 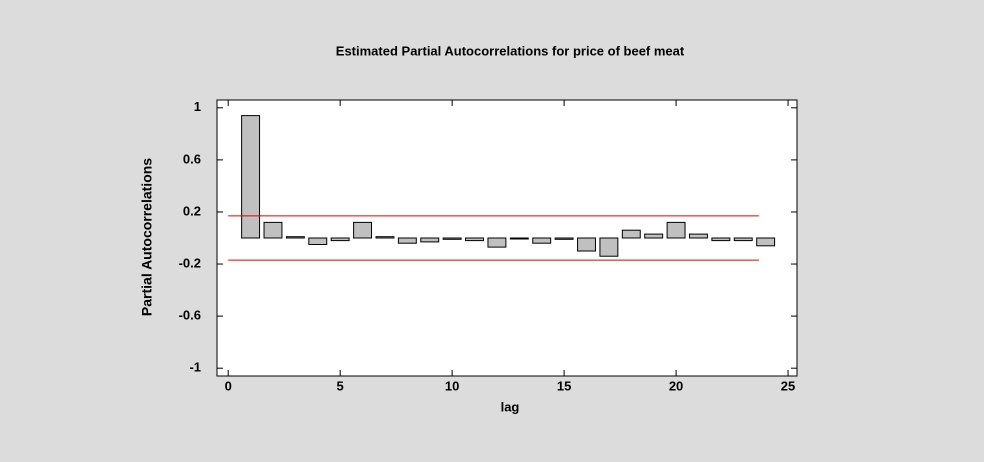 What do you see at coordinates (676, 385) in the screenshot?
I see `x-tick-label: 20` at bounding box center [676, 385].